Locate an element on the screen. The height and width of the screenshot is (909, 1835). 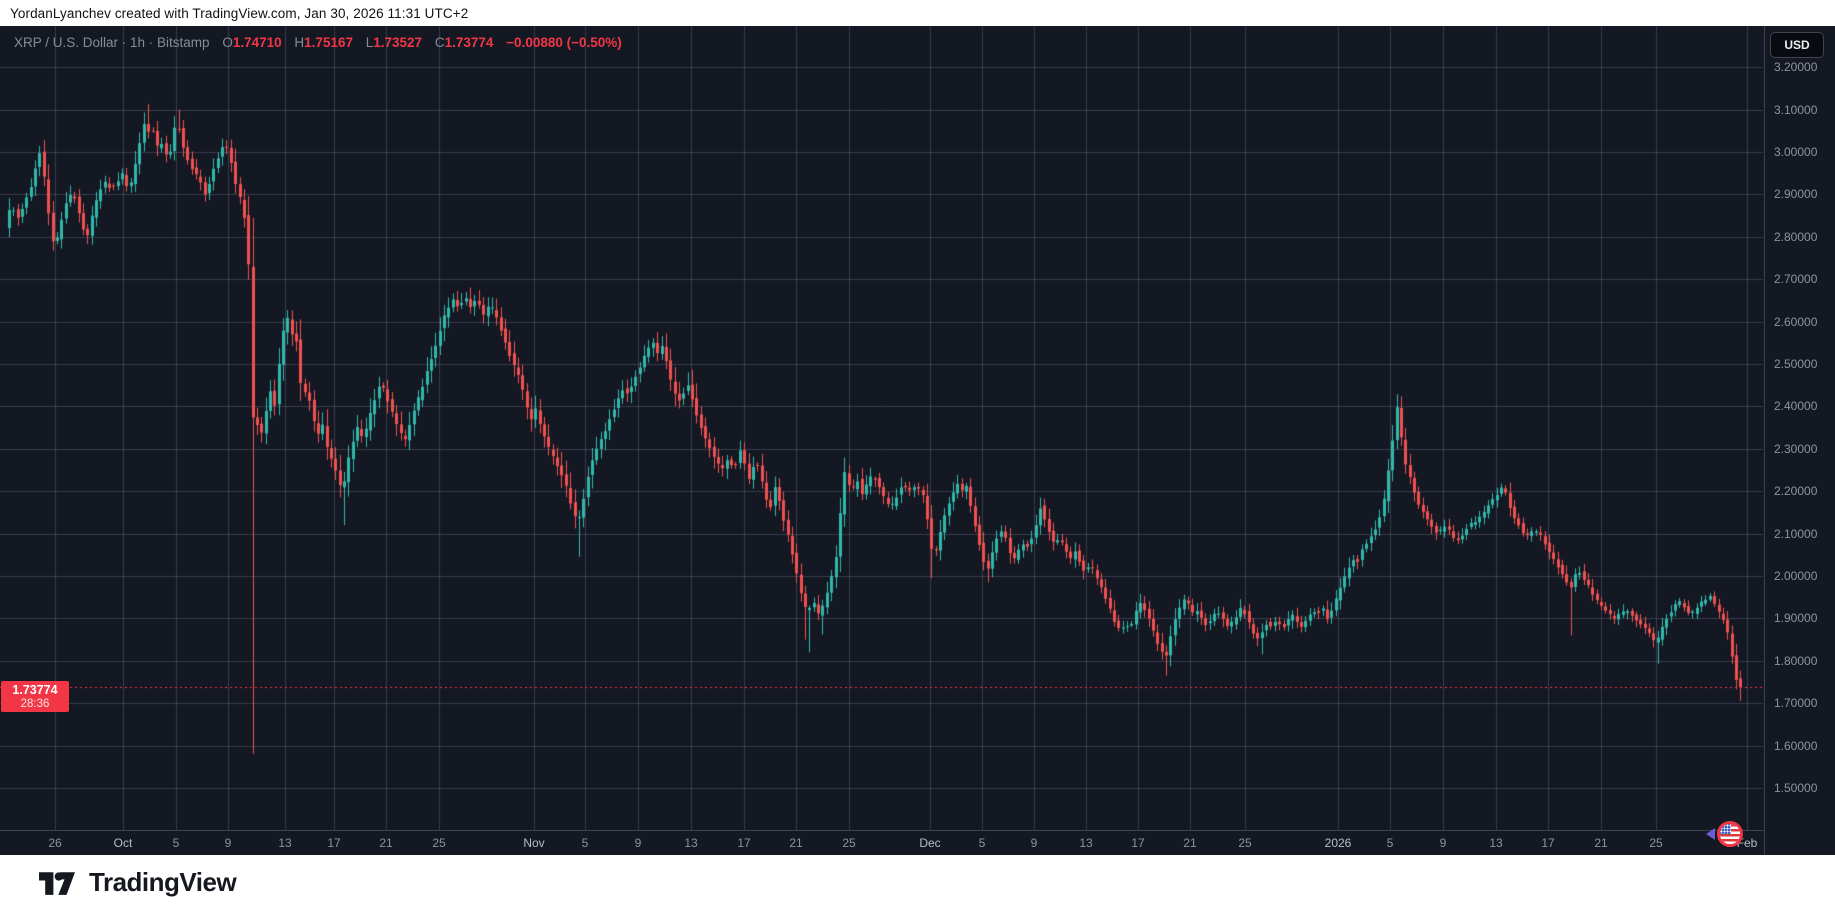
time-axis-label: Feb is located at coordinates (1747, 843).